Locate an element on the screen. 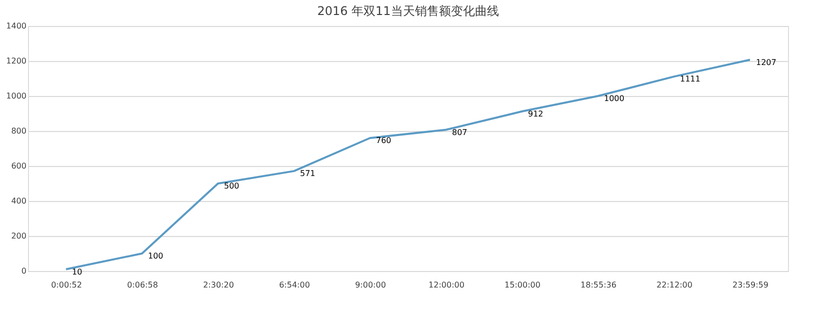 This screenshot has width=837, height=330. data-label: 1111 is located at coordinates (690, 79).